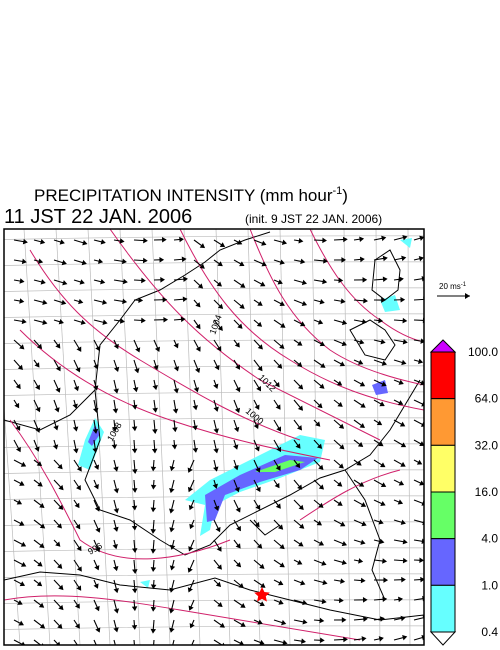 The image size is (500, 650). What do you see at coordinates (453, 286) in the screenshot?
I see `wind-scale-label: 20 ms-1` at bounding box center [453, 286].